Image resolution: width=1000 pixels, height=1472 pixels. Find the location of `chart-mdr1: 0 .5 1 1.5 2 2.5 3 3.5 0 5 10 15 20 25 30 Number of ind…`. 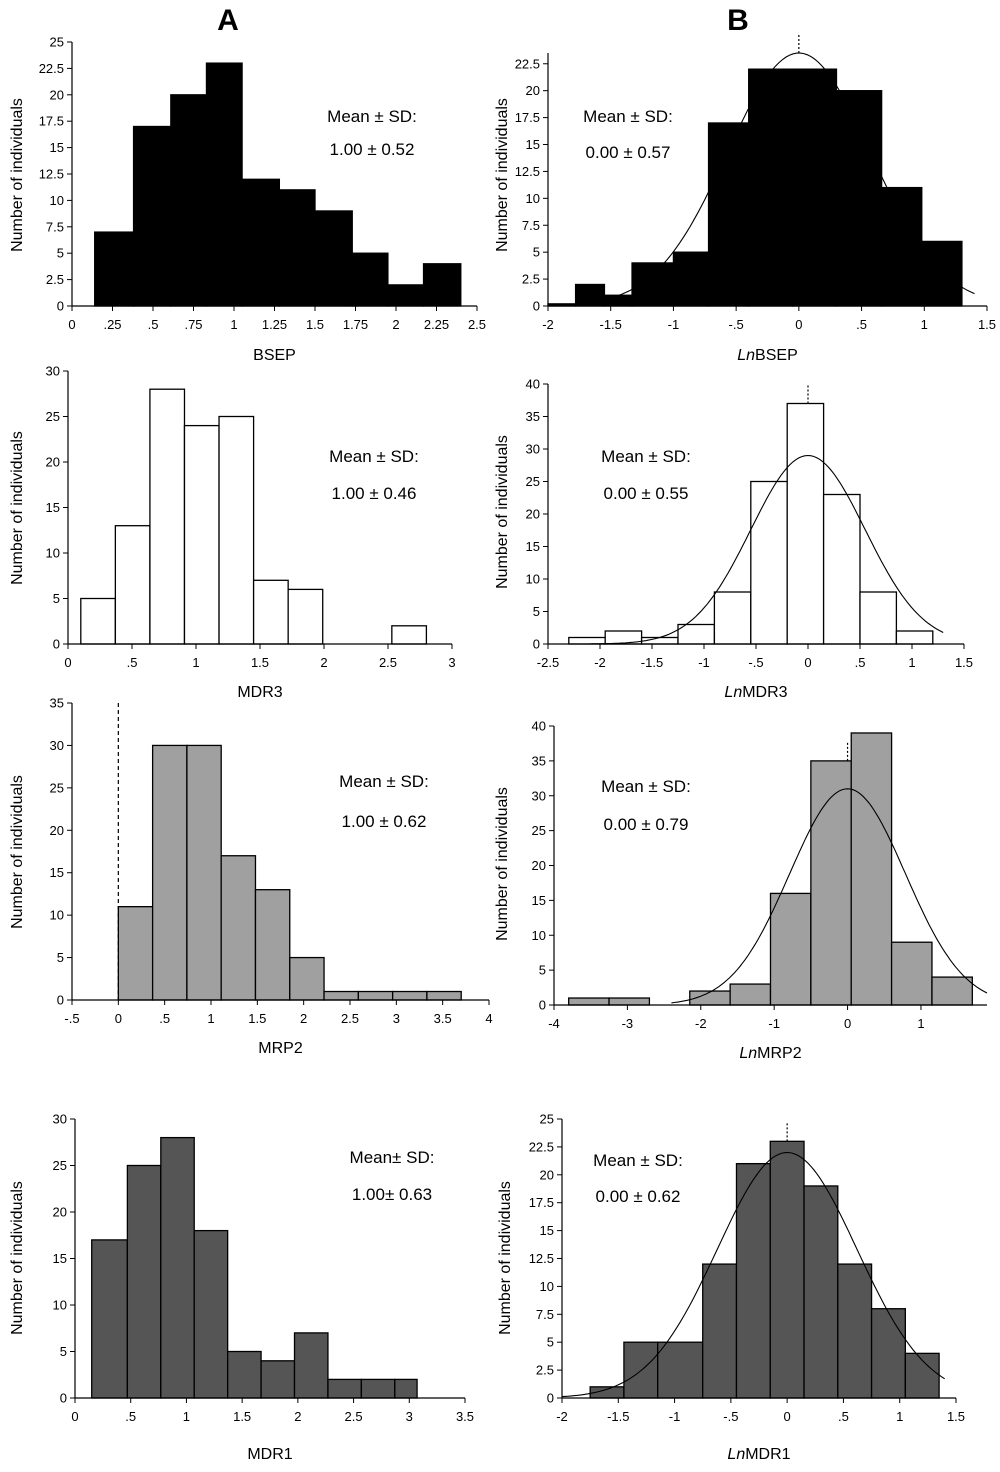

chart-mdr1: 0 .5 1 1.5 2 2.5 3 3.5 0 5 10 15 20 25 30 Number of ind… is located at coordinates (241, 1288).